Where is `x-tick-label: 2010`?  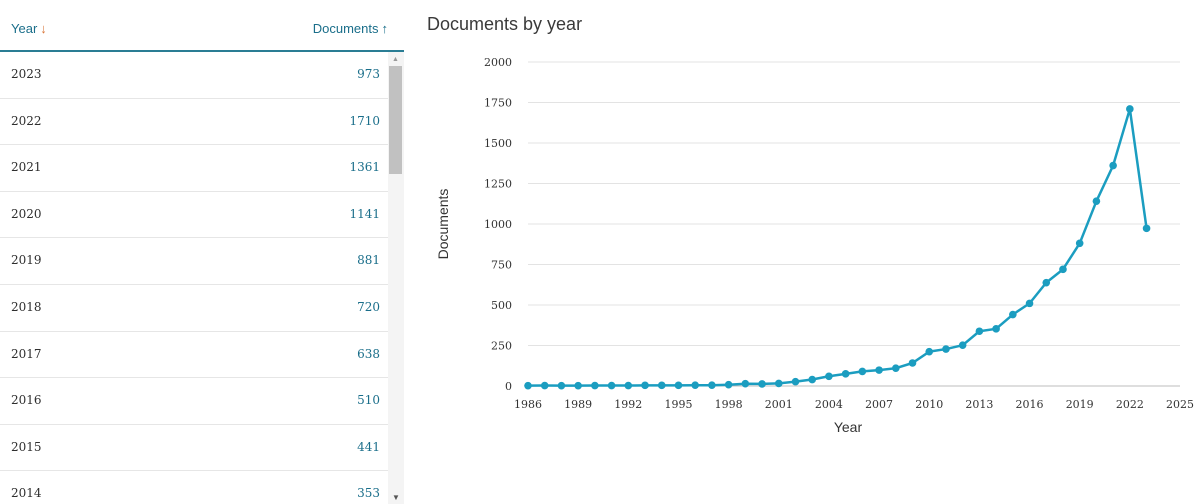
x-tick-label: 2010 is located at coordinates (929, 404).